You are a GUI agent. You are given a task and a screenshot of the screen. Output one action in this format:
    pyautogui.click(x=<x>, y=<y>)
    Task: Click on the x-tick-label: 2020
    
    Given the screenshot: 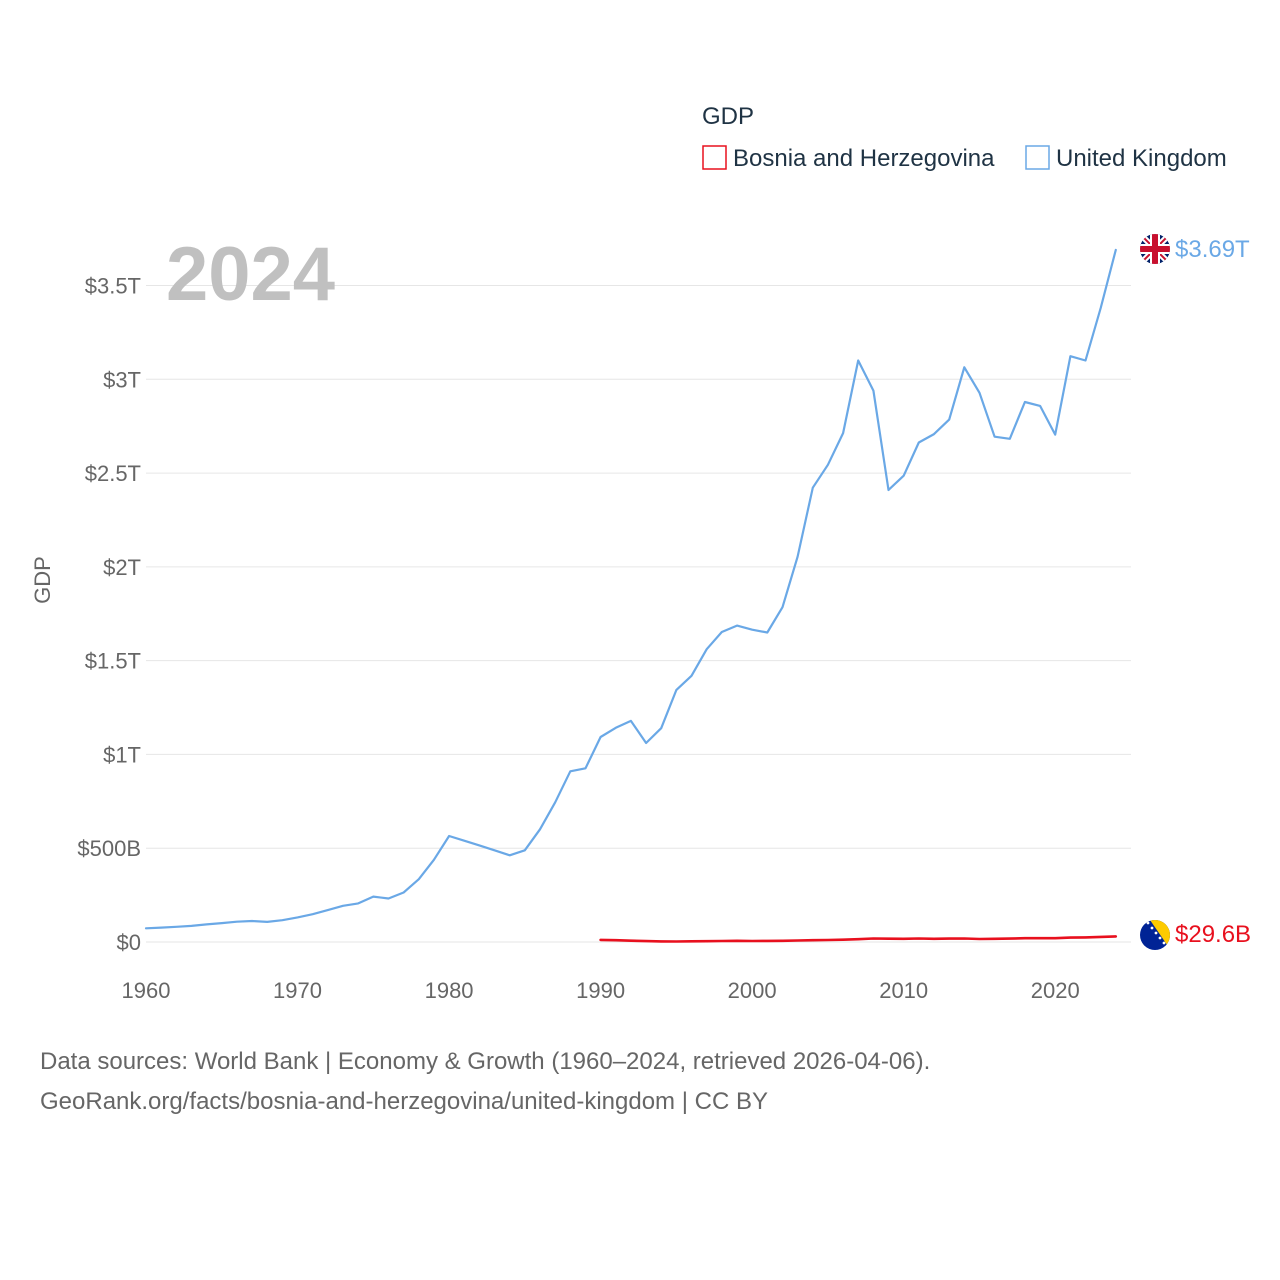 What is the action you would take?
    pyautogui.click(x=1055, y=990)
    